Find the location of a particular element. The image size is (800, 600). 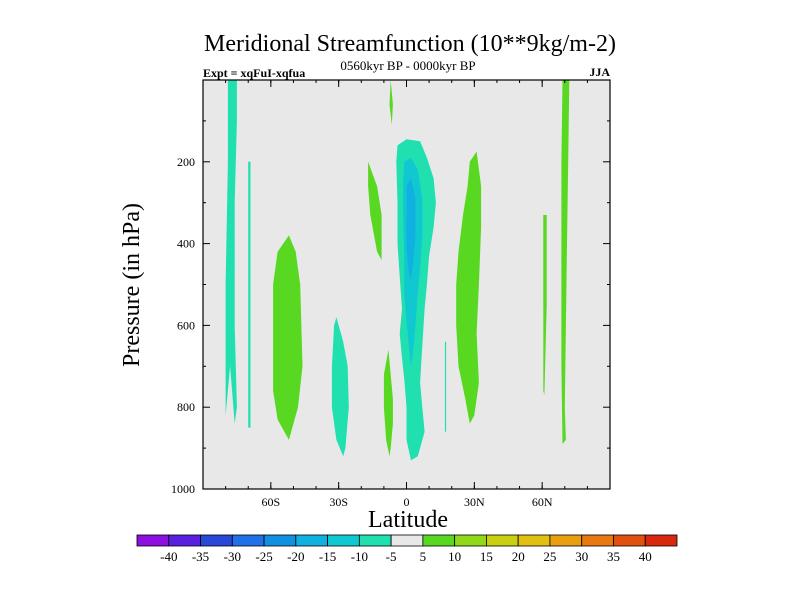

x-tick-label: 30S is located at coordinates (338, 502).